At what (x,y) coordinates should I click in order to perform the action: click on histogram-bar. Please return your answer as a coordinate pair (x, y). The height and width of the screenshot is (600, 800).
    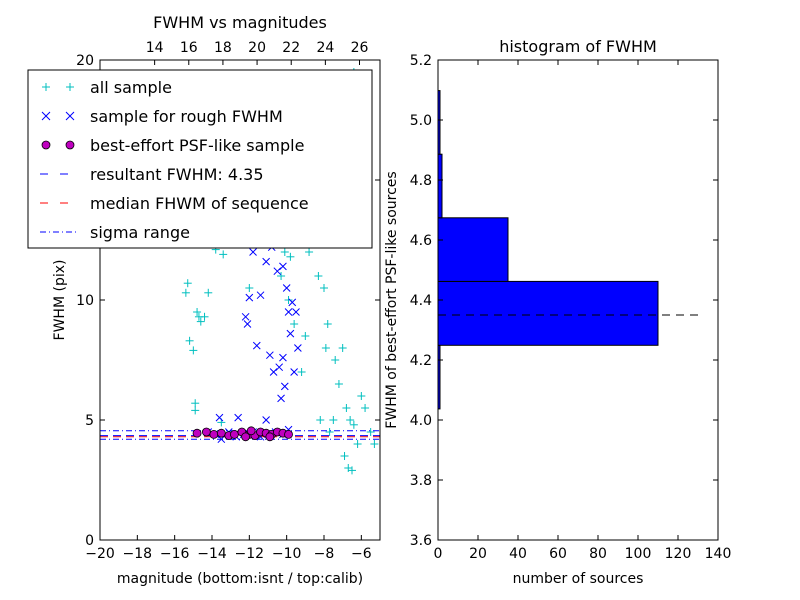
    Looking at the image, I should click on (473, 249).